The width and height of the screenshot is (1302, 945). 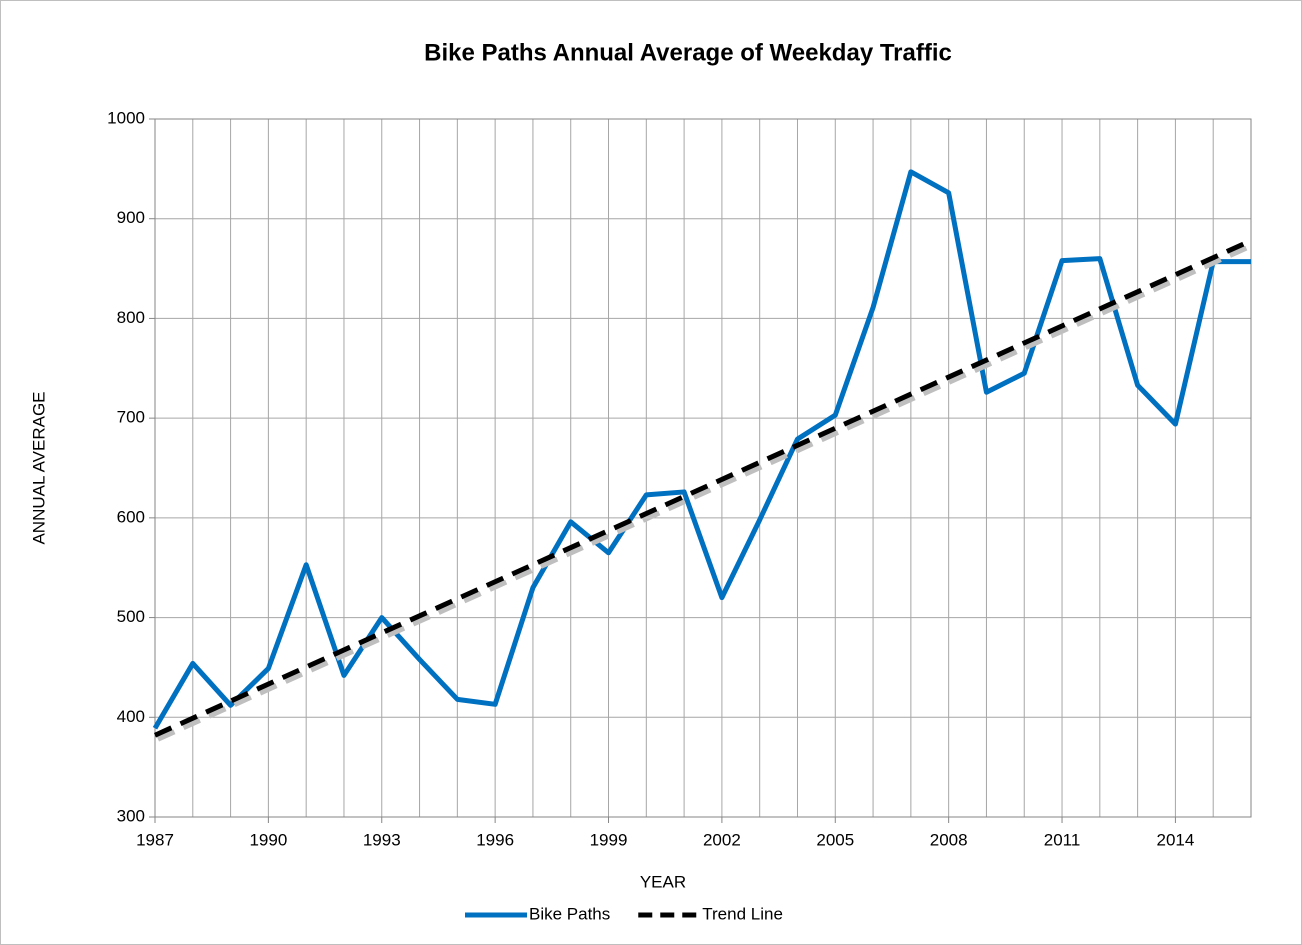 What do you see at coordinates (742, 913) in the screenshot?
I see `legend-label: Trend Line` at bounding box center [742, 913].